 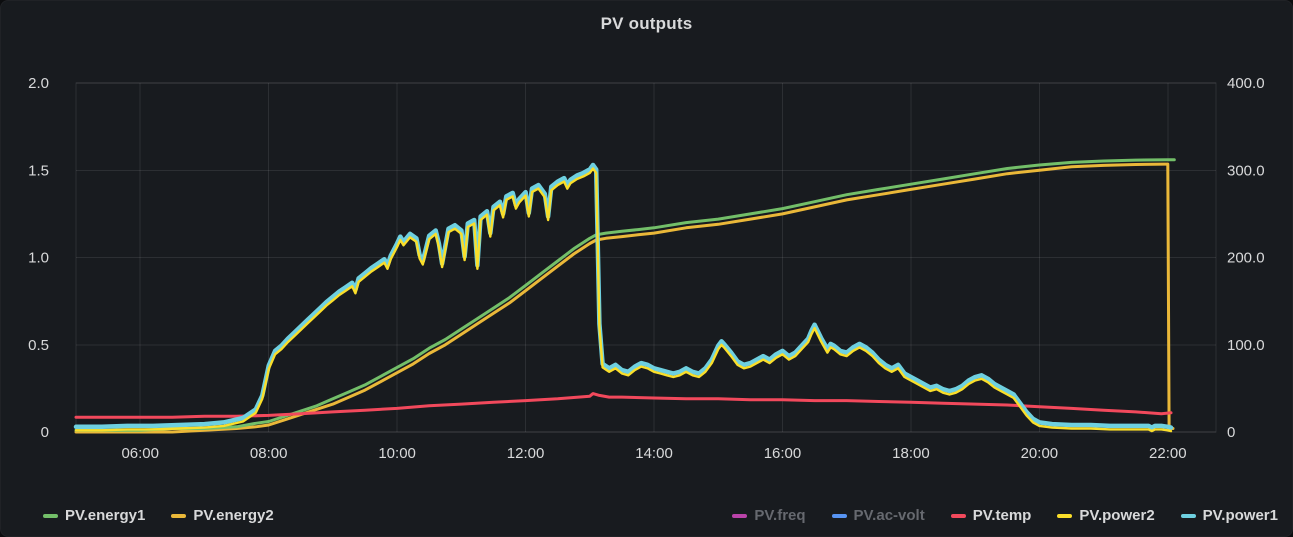 I want to click on y-axis-left-tick: 2.0, so click(x=38, y=83).